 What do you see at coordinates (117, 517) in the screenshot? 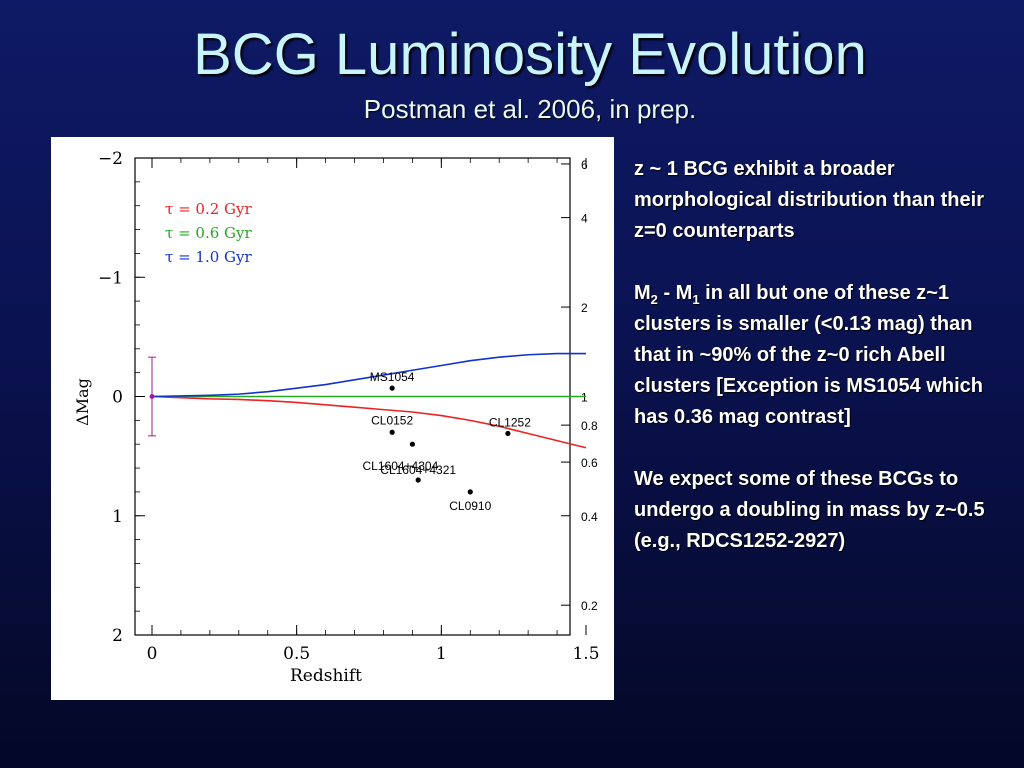
I see `y-tick-label: 1` at bounding box center [117, 517].